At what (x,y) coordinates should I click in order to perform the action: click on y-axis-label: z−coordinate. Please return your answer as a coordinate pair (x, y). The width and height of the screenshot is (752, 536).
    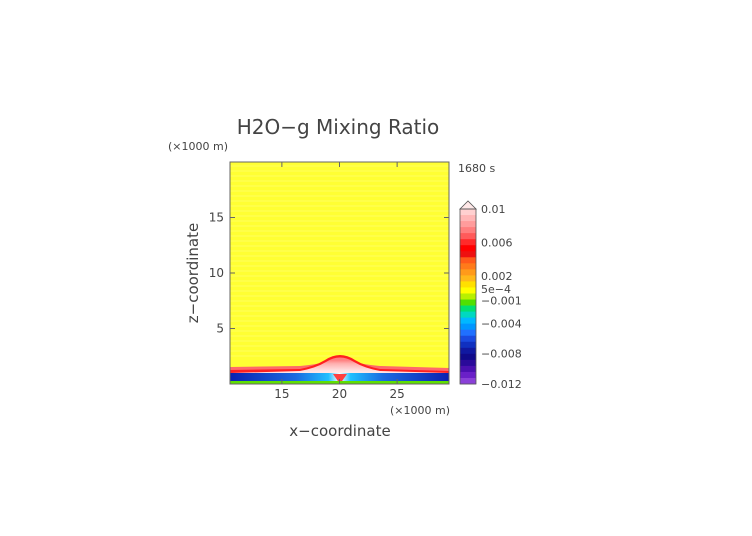
    Looking at the image, I should click on (193, 273).